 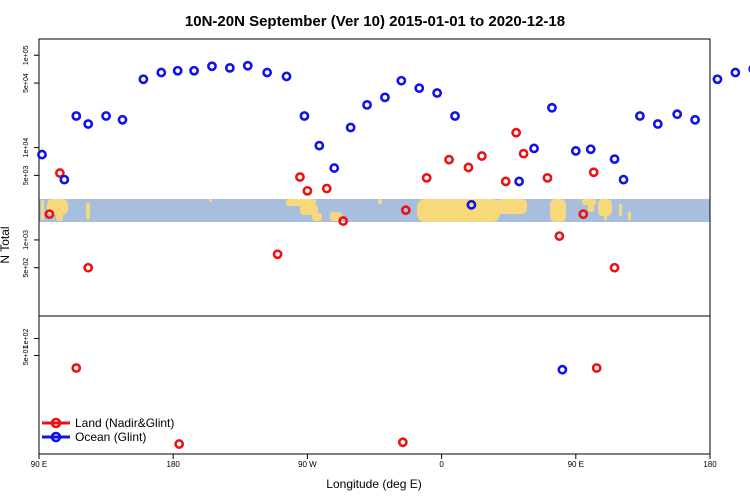 I want to click on x-axis-label: Longitude (deg E), so click(x=373, y=484).